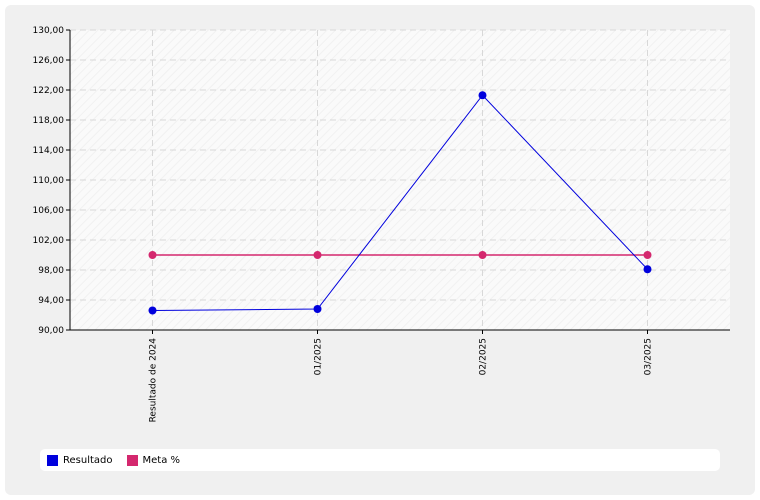  I want to click on legend-label-meta: Meta %, so click(161, 460).